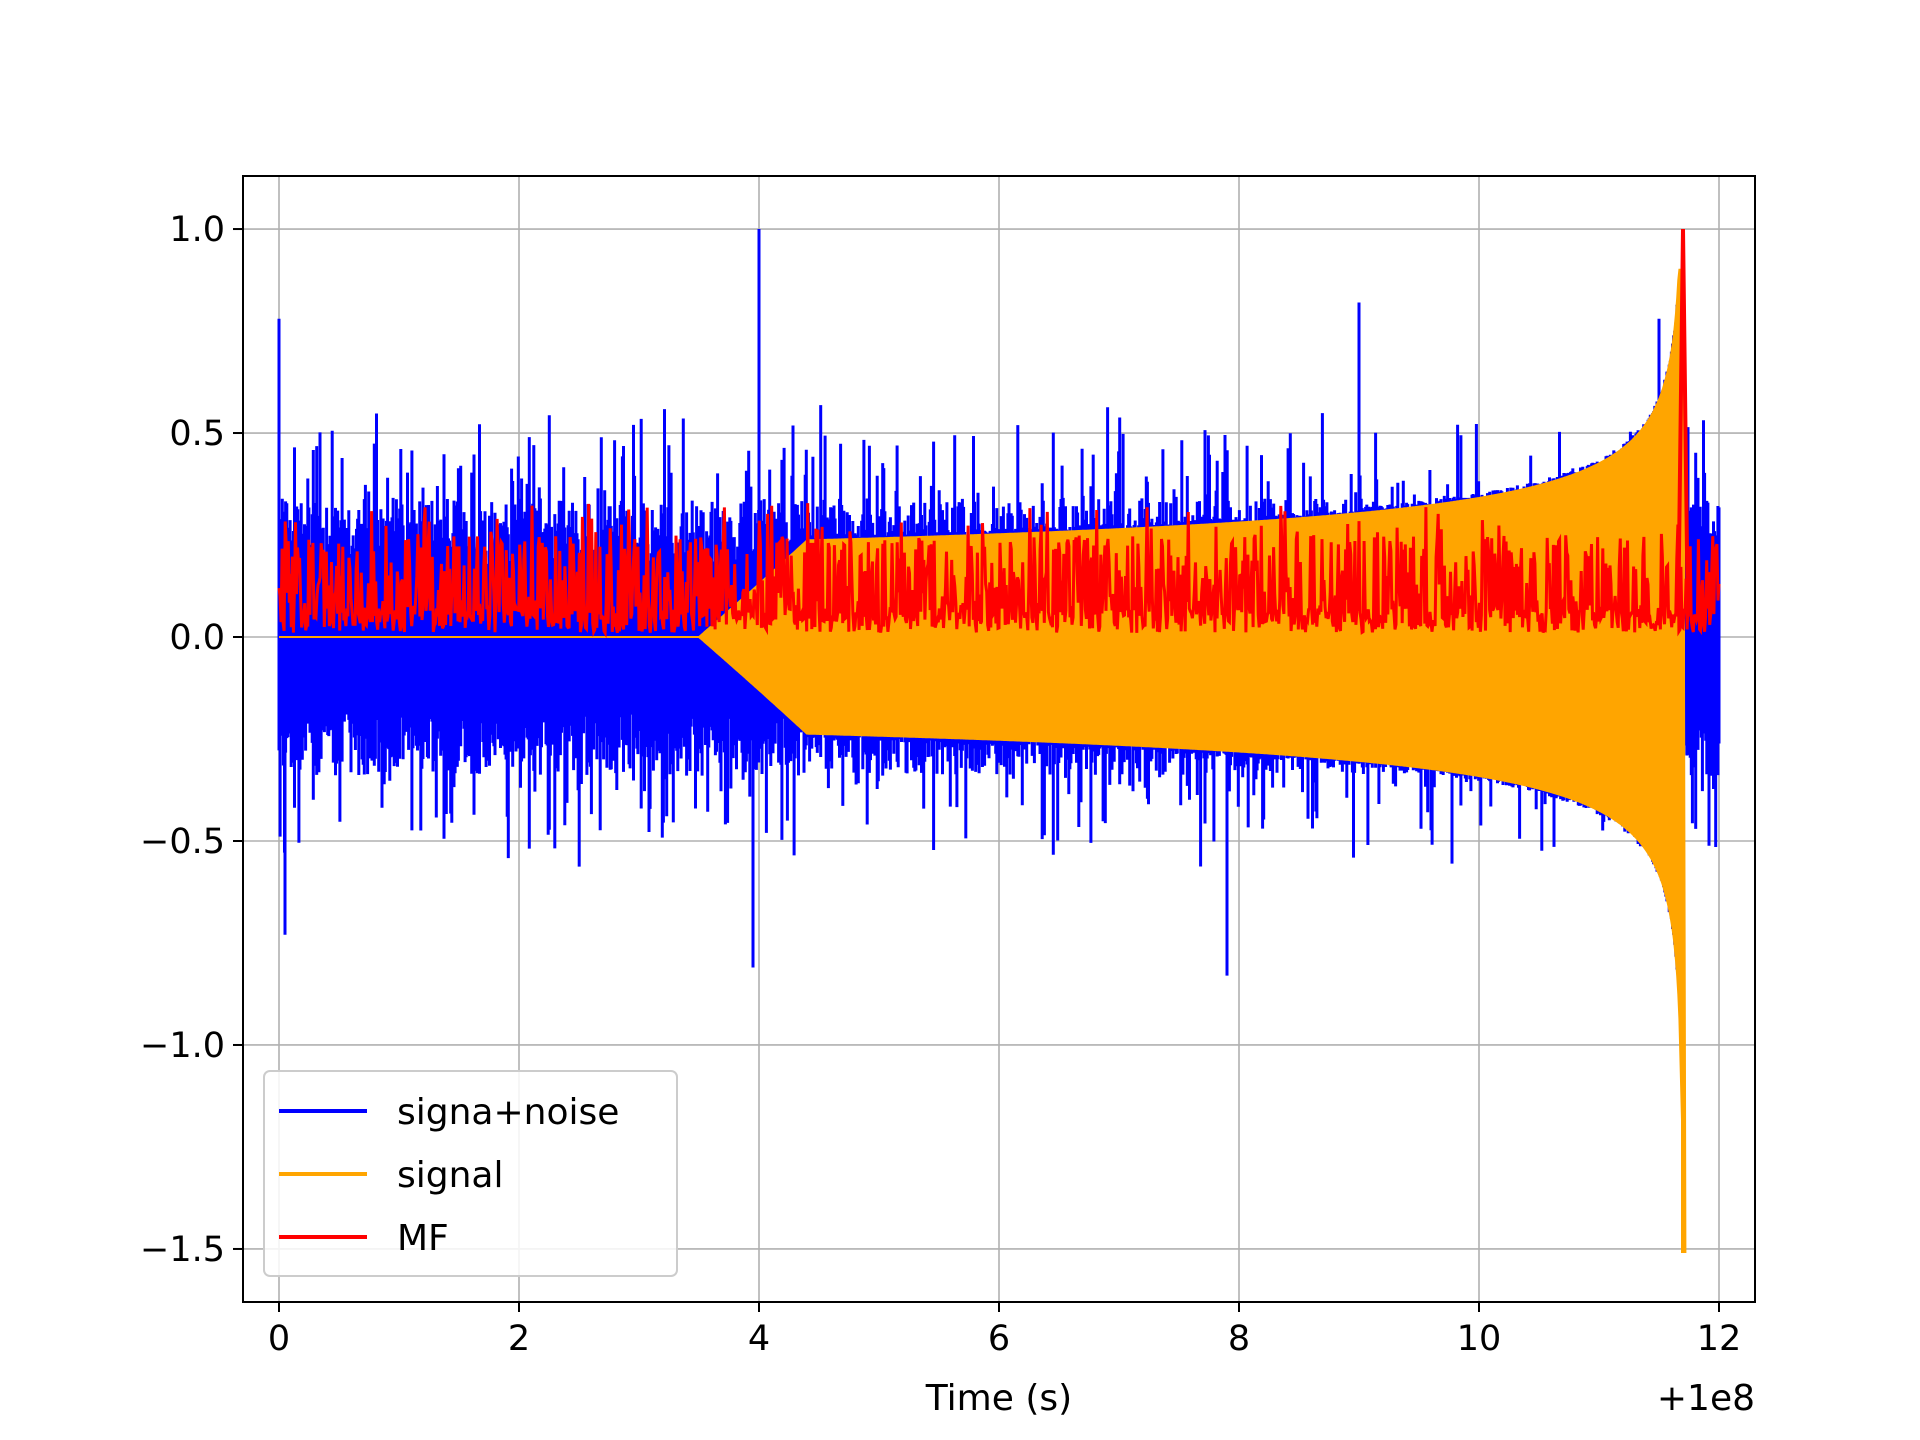  Describe the element at coordinates (1239, 1339) in the screenshot. I see `x-tick-label: 8` at that location.